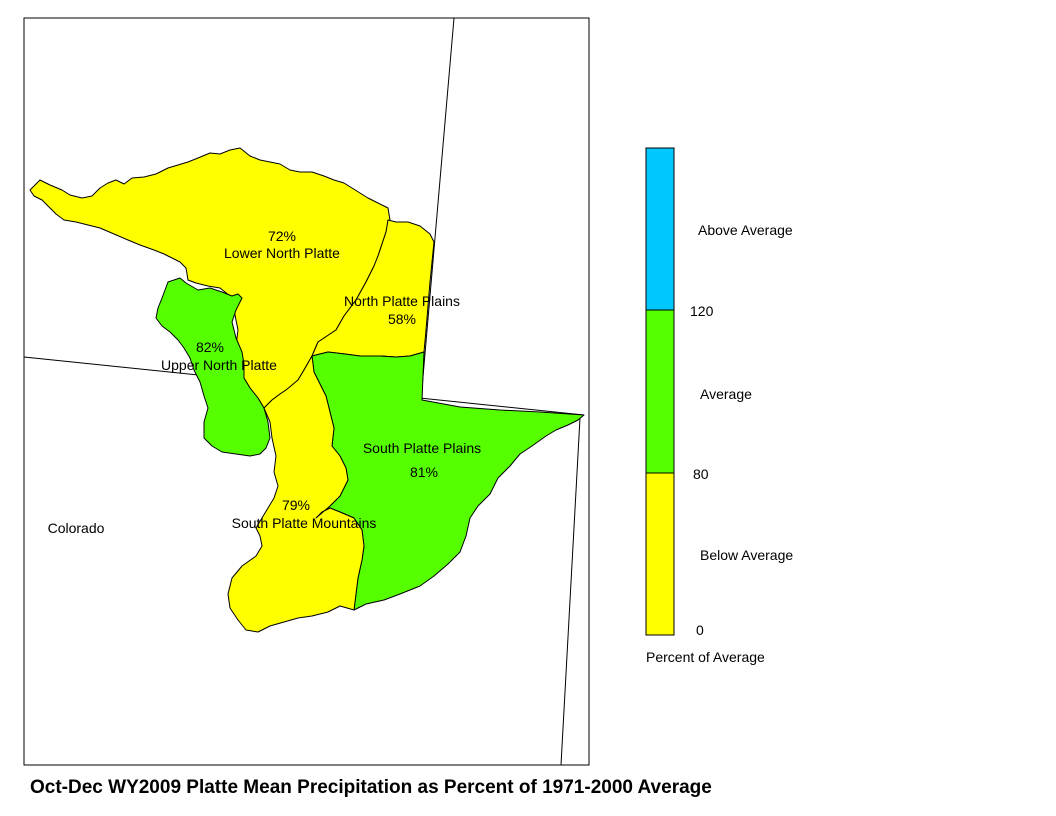 Image resolution: width=1056 pixels, height=816 pixels. I want to click on name-label-lower-north-platte: Lower North Platte, so click(282, 253).